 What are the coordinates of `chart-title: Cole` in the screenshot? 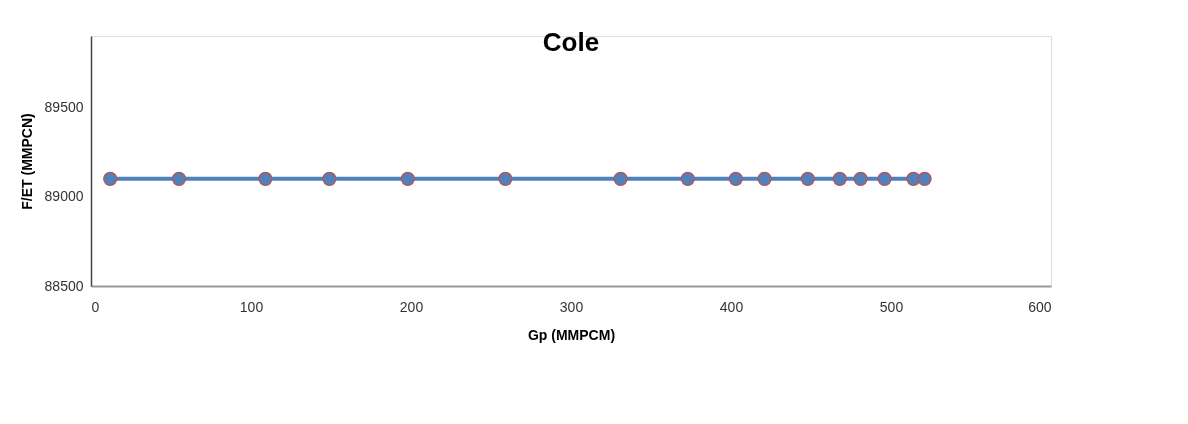 It's located at (571, 42).